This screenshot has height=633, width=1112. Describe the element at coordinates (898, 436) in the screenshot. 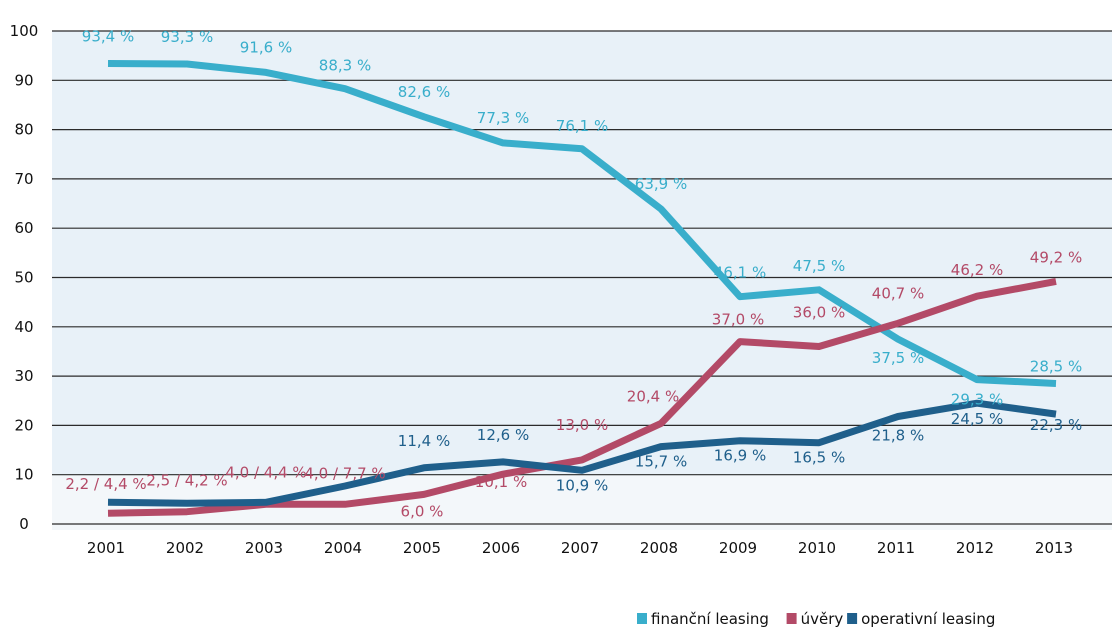

I see `data-label: 21,8 %` at that location.